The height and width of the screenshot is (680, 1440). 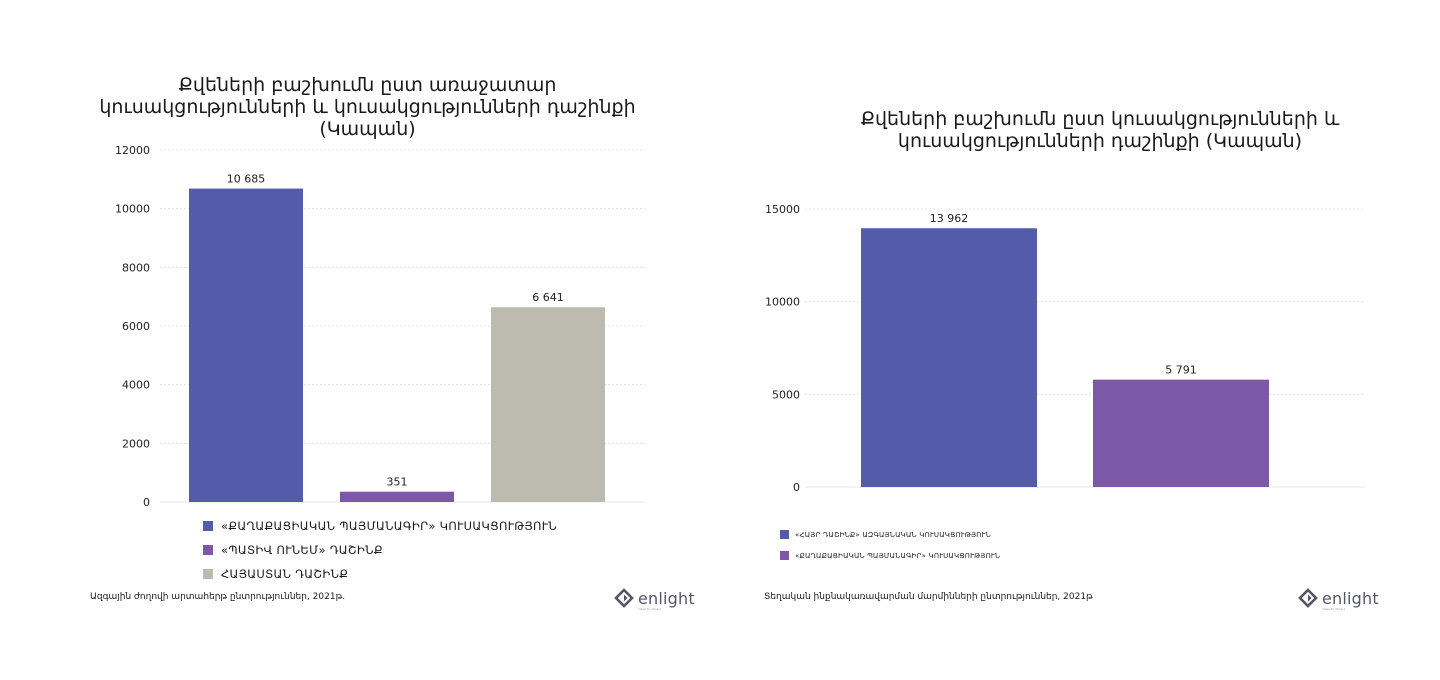 I want to click on legend-label: ՀԱՅԱՍՏԱՆ ԴԱՇԻՆՔ, so click(x=285, y=574).